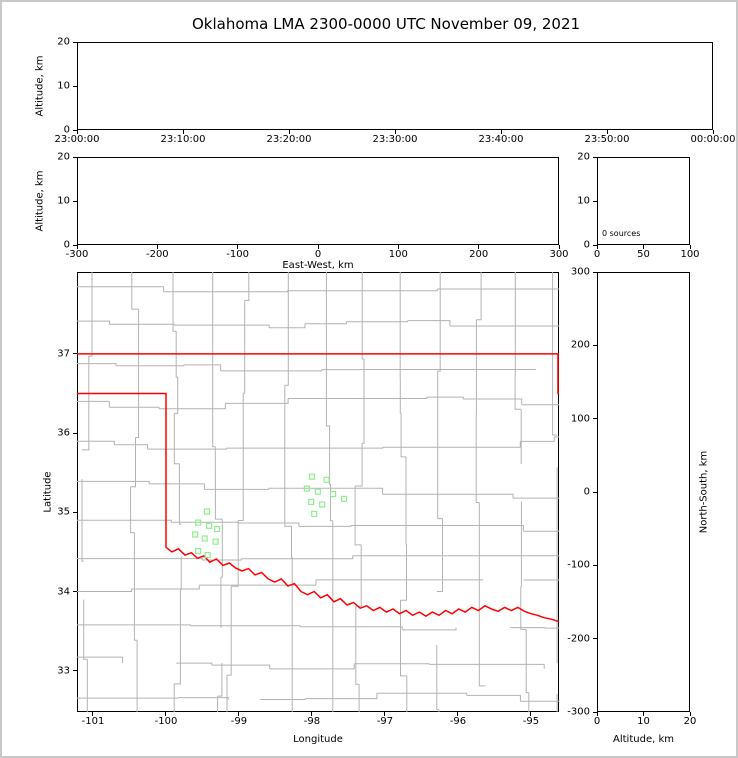  I want to click on x-tick-label: 23:50:00, so click(607, 139).